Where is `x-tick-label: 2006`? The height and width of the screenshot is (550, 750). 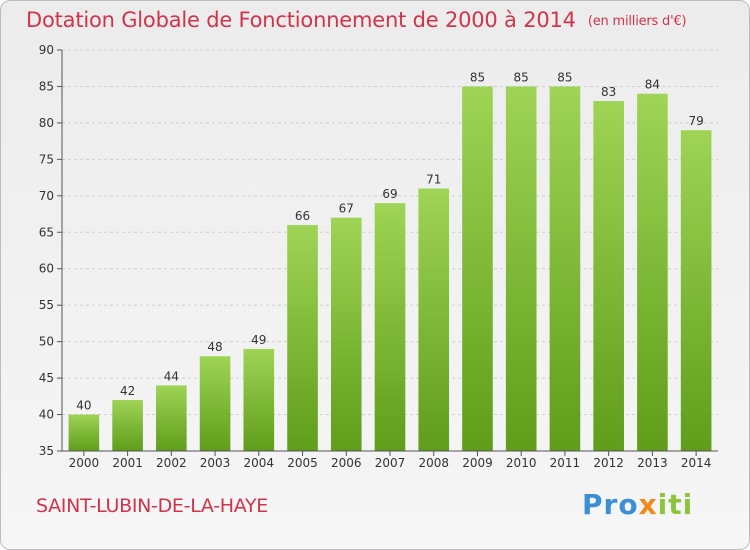 x-tick-label: 2006 is located at coordinates (346, 463).